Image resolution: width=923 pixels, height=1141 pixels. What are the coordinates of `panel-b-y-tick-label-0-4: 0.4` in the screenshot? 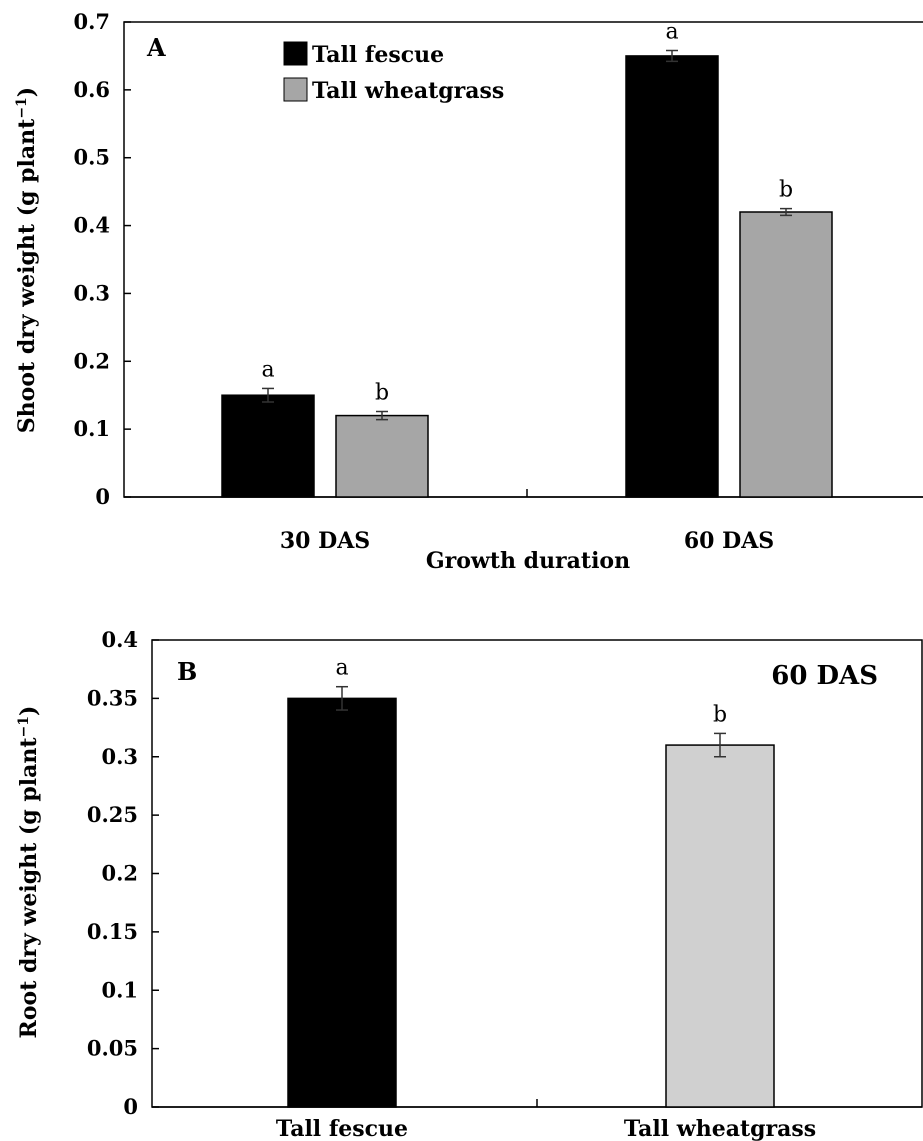 It's located at (119, 639).